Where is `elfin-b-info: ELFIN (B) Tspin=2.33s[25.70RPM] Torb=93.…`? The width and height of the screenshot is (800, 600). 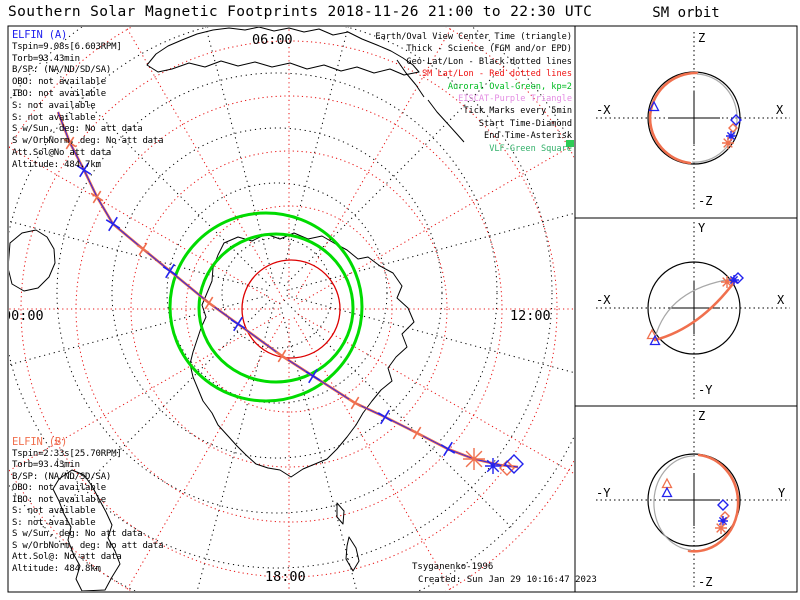 elfin-b-info: ELFIN (B) Tspin=2.33s[25.70RPM] Torb=93.… is located at coordinates (88, 505).